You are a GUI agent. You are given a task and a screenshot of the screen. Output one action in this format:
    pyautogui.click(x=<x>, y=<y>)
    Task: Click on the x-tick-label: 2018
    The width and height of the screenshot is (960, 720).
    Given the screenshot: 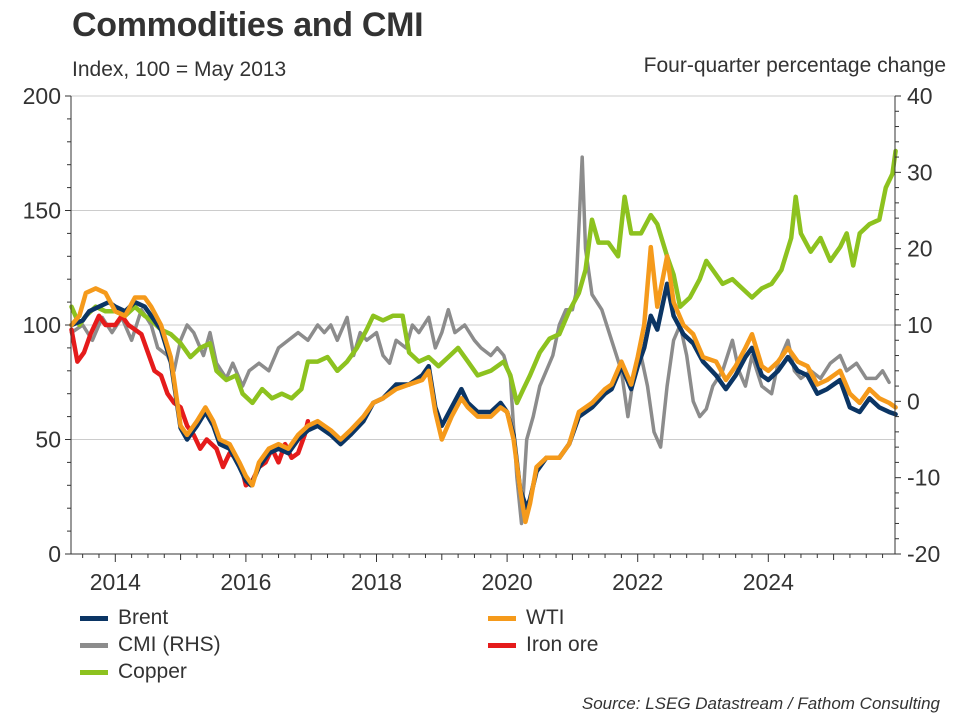 What is the action you would take?
    pyautogui.click(x=376, y=582)
    